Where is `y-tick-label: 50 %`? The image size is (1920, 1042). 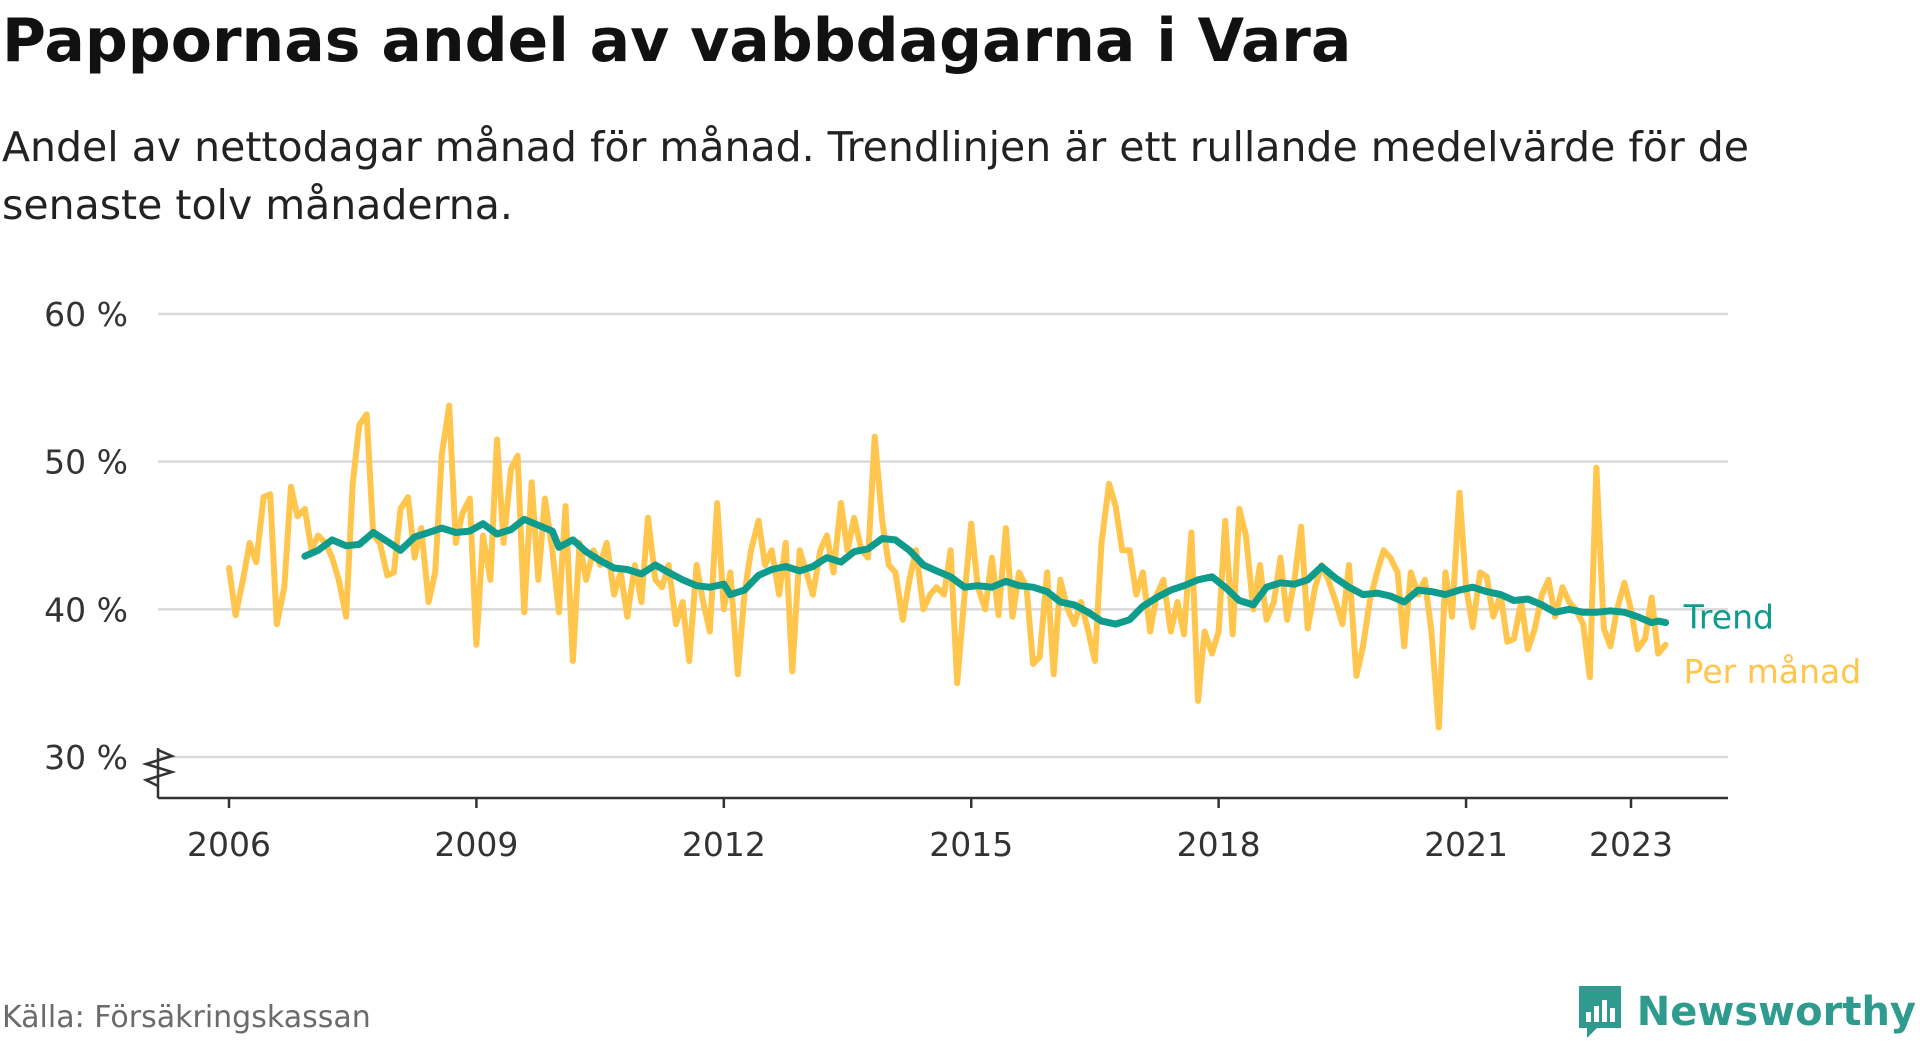 y-tick-label: 50 % is located at coordinates (86, 462).